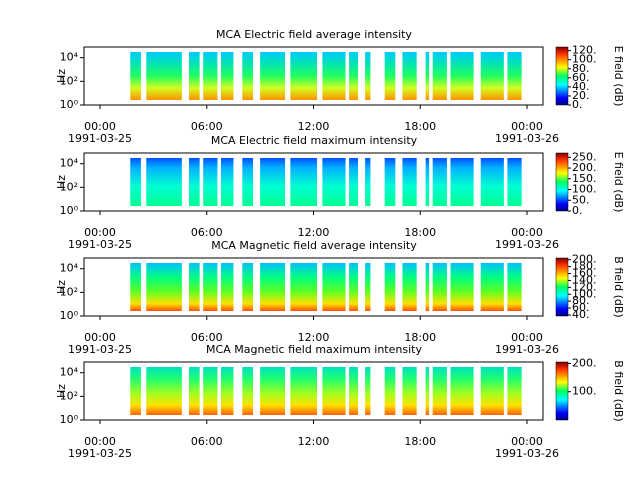  I want to click on panel-title: MCA Electric field maximum intensity, so click(314, 140).